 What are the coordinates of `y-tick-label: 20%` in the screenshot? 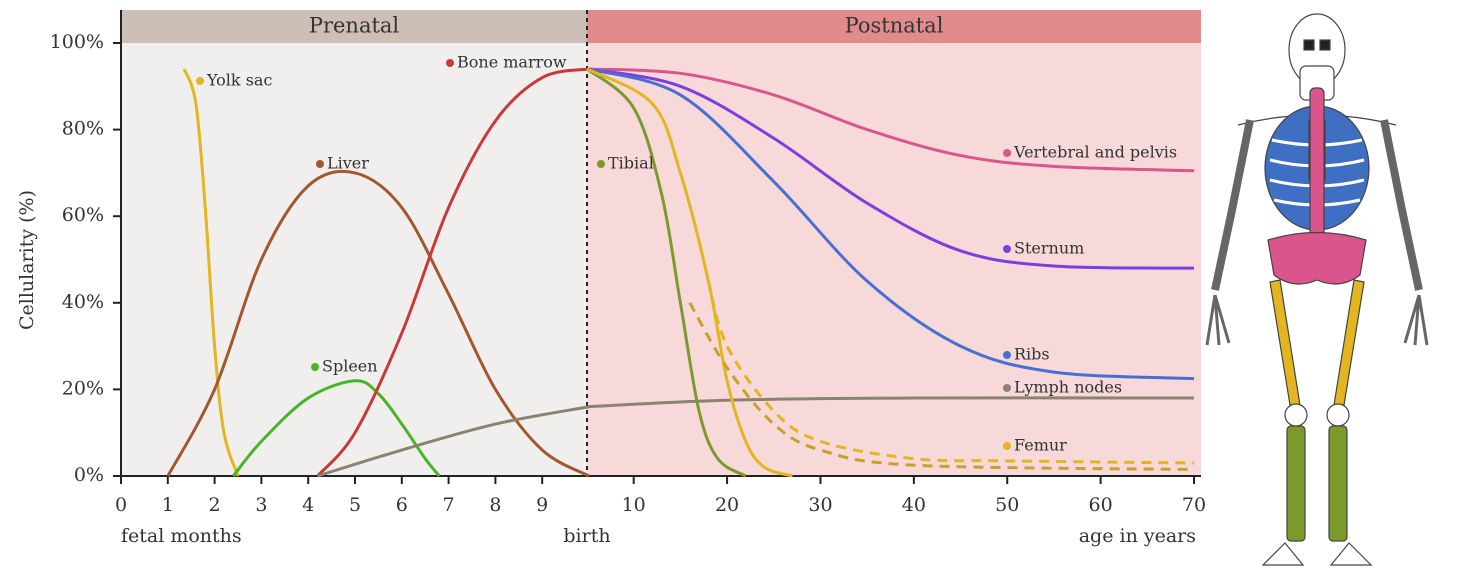 It's located at (83, 388).